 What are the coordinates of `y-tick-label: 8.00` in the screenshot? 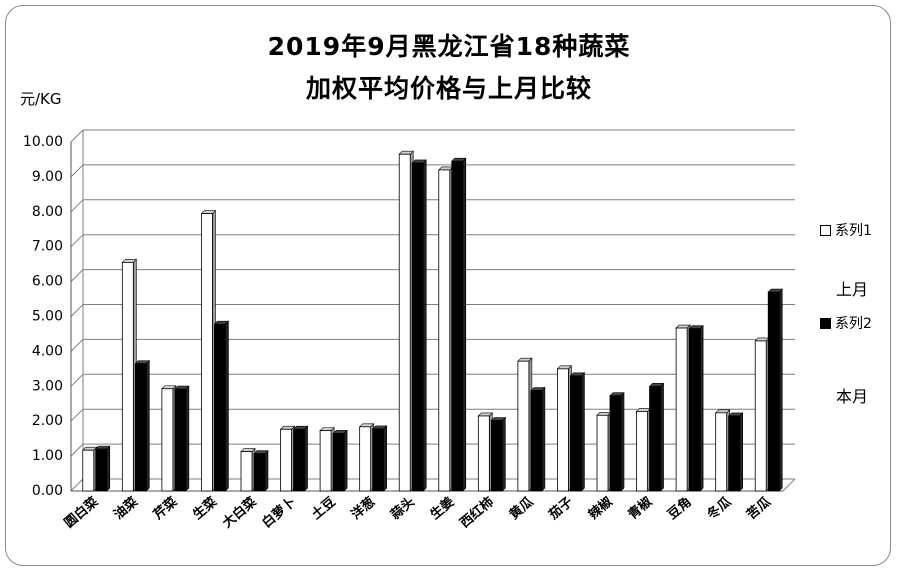 It's located at (47, 212).